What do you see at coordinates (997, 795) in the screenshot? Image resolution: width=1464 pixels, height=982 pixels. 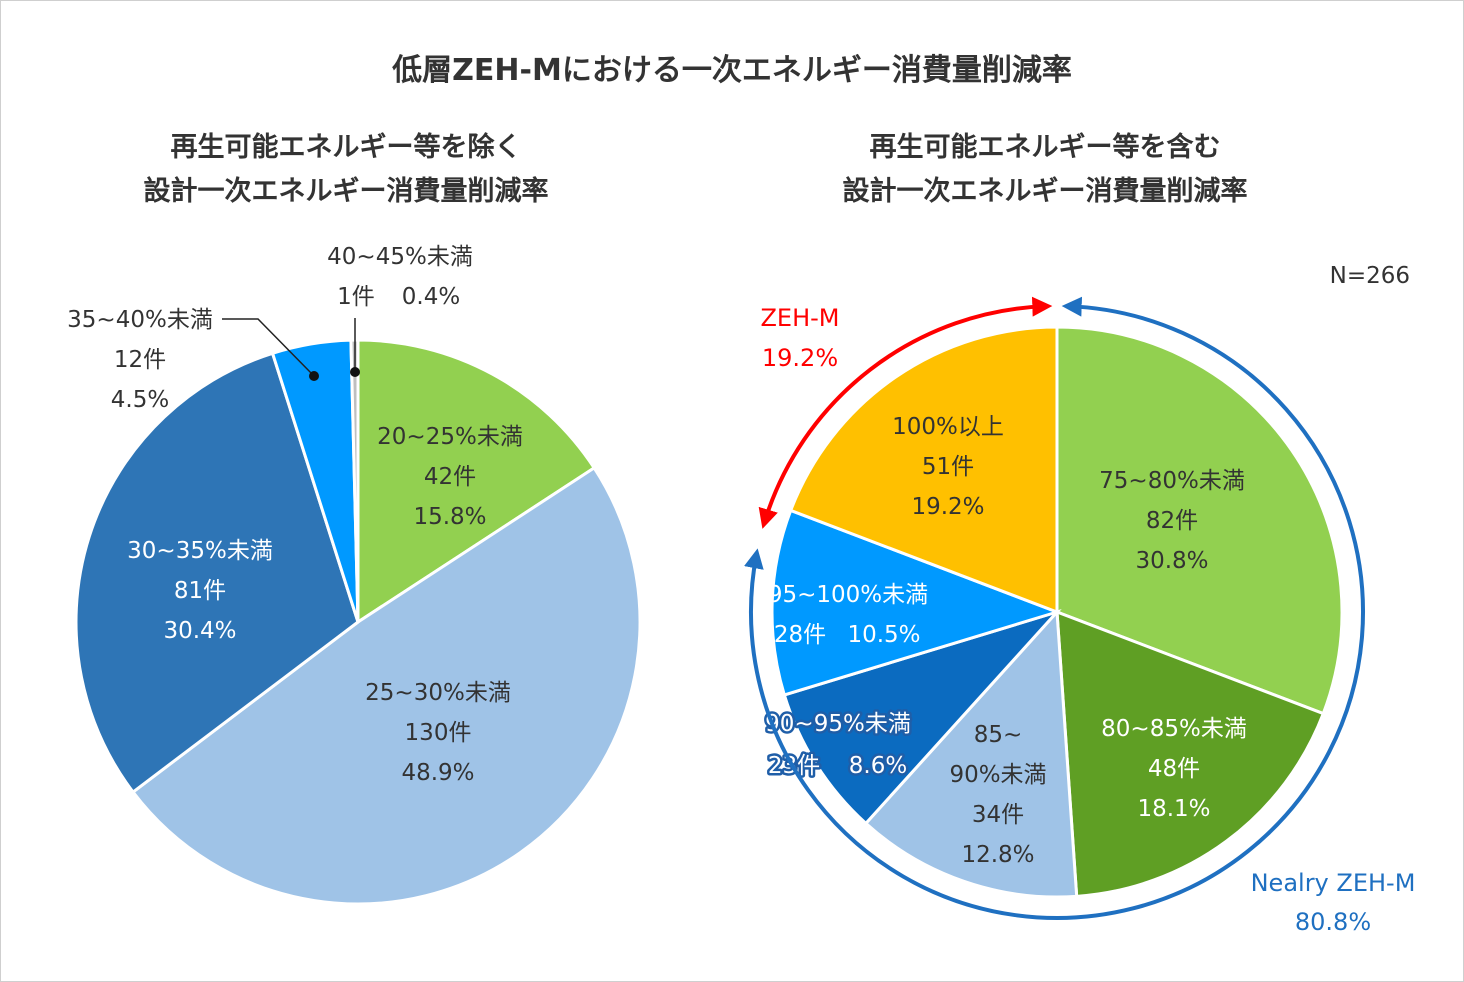 I see `right-label-85-90: 85~ 90%未満 34件 12.8%` at bounding box center [997, 795].